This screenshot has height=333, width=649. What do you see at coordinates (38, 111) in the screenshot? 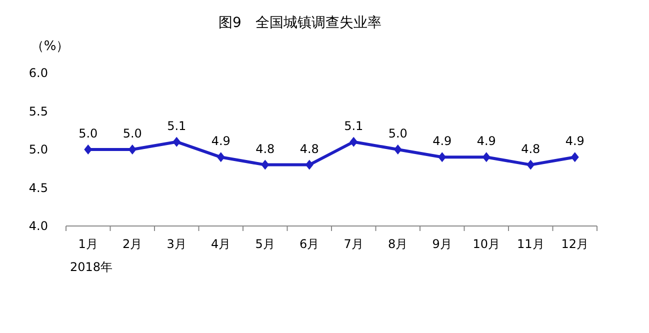
I see `y-tick-label: 5.5` at bounding box center [38, 111].